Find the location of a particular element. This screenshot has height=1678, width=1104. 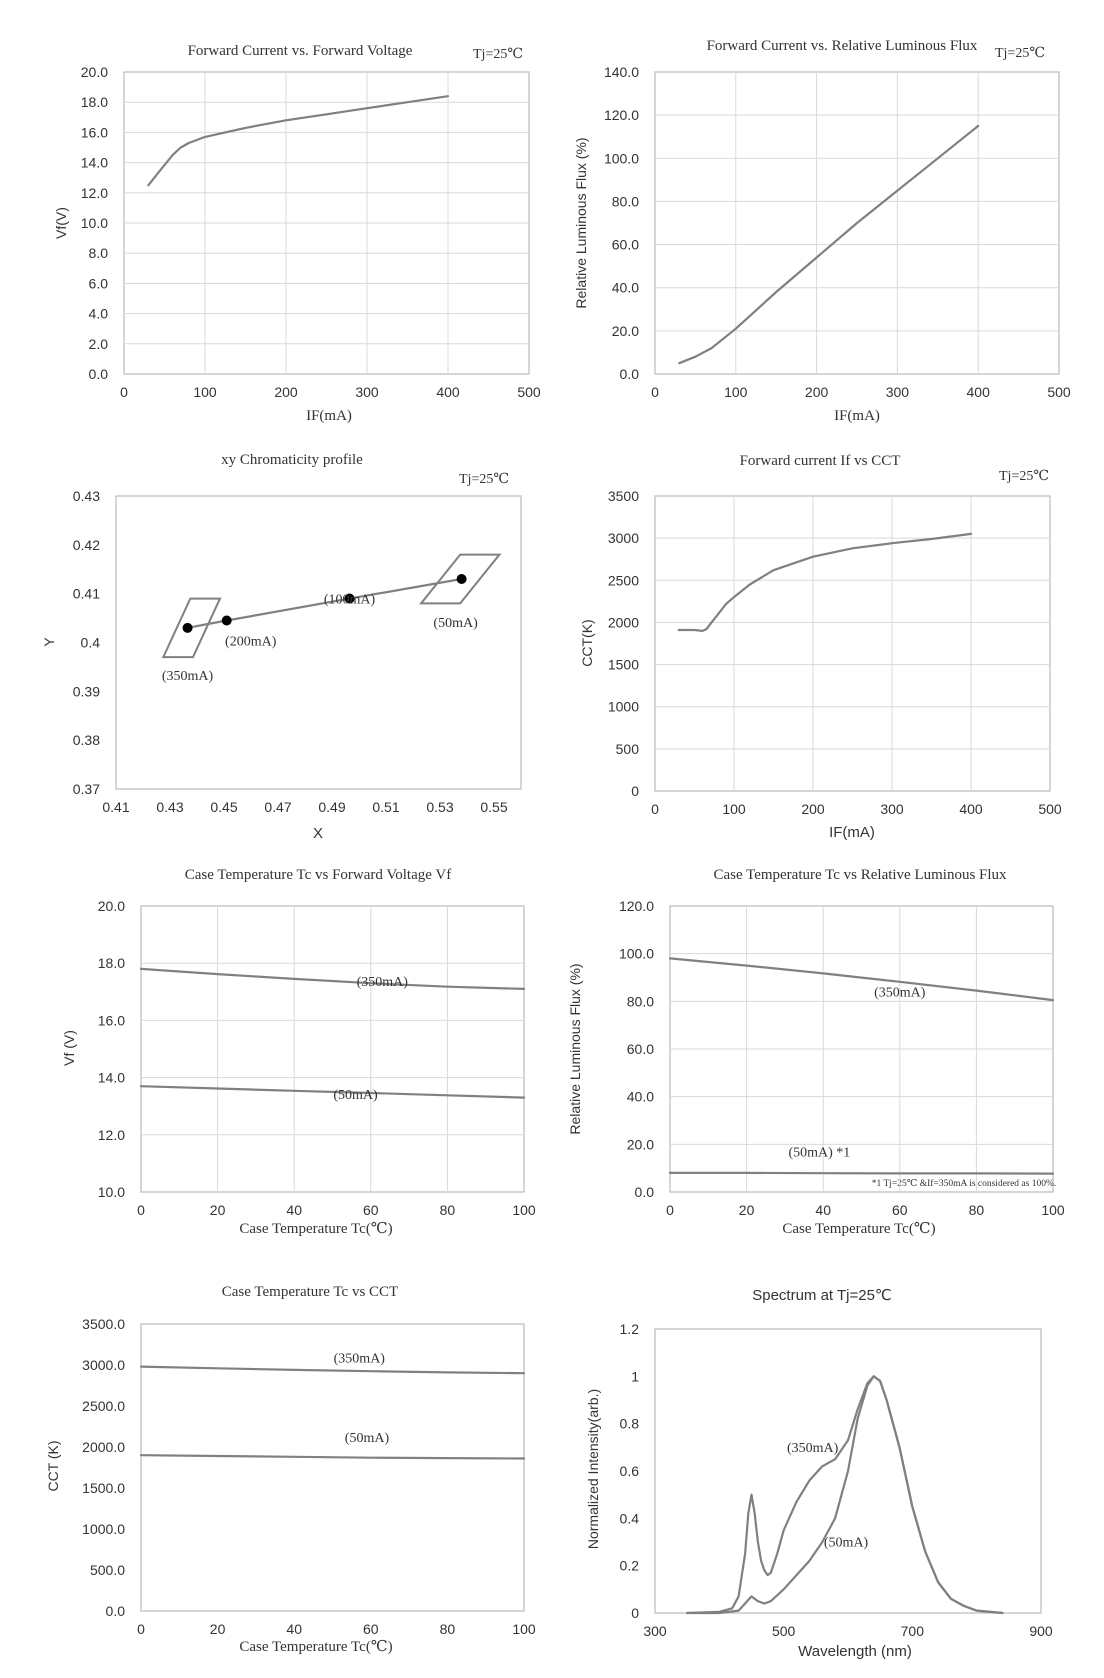

chart-4-x-tick-label: 0 is located at coordinates (655, 809).